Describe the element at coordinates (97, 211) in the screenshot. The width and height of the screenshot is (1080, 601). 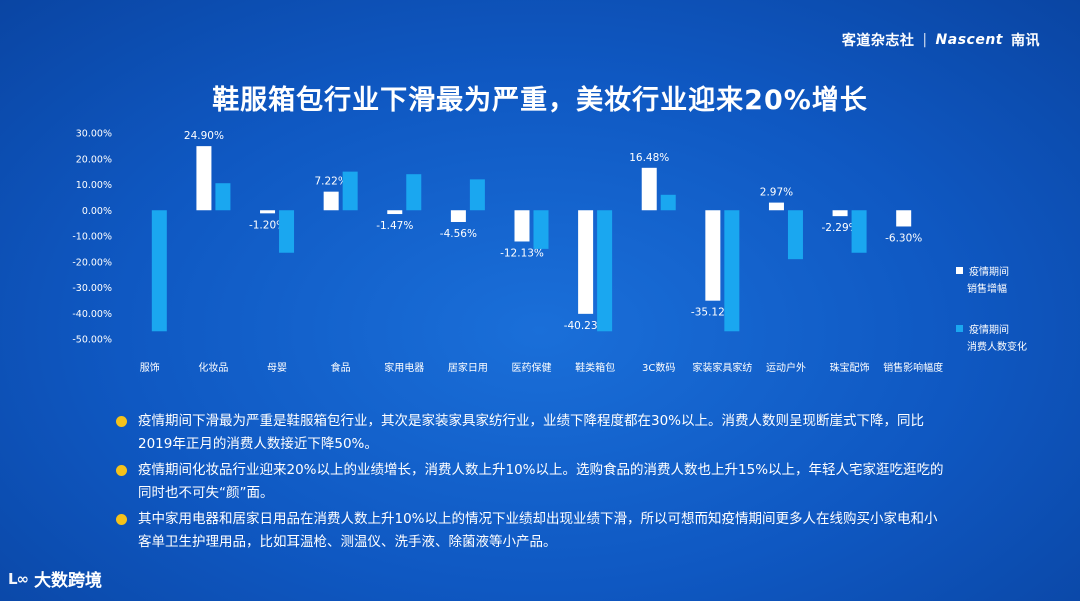
I see `y-tick-label: 0.00%` at that location.